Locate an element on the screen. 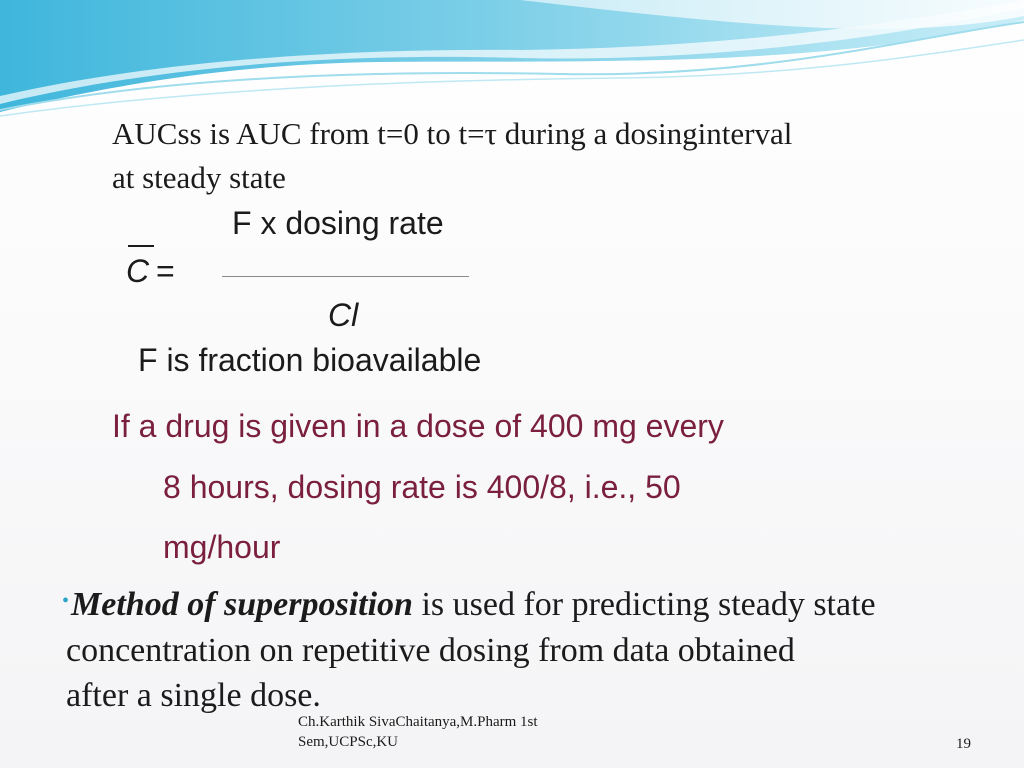 Image resolution: width=1024 pixels, height=768 pixels. example-line-2: 8 hours, dosing rate is 400/8, i.e., 50 is located at coordinates (422, 487).